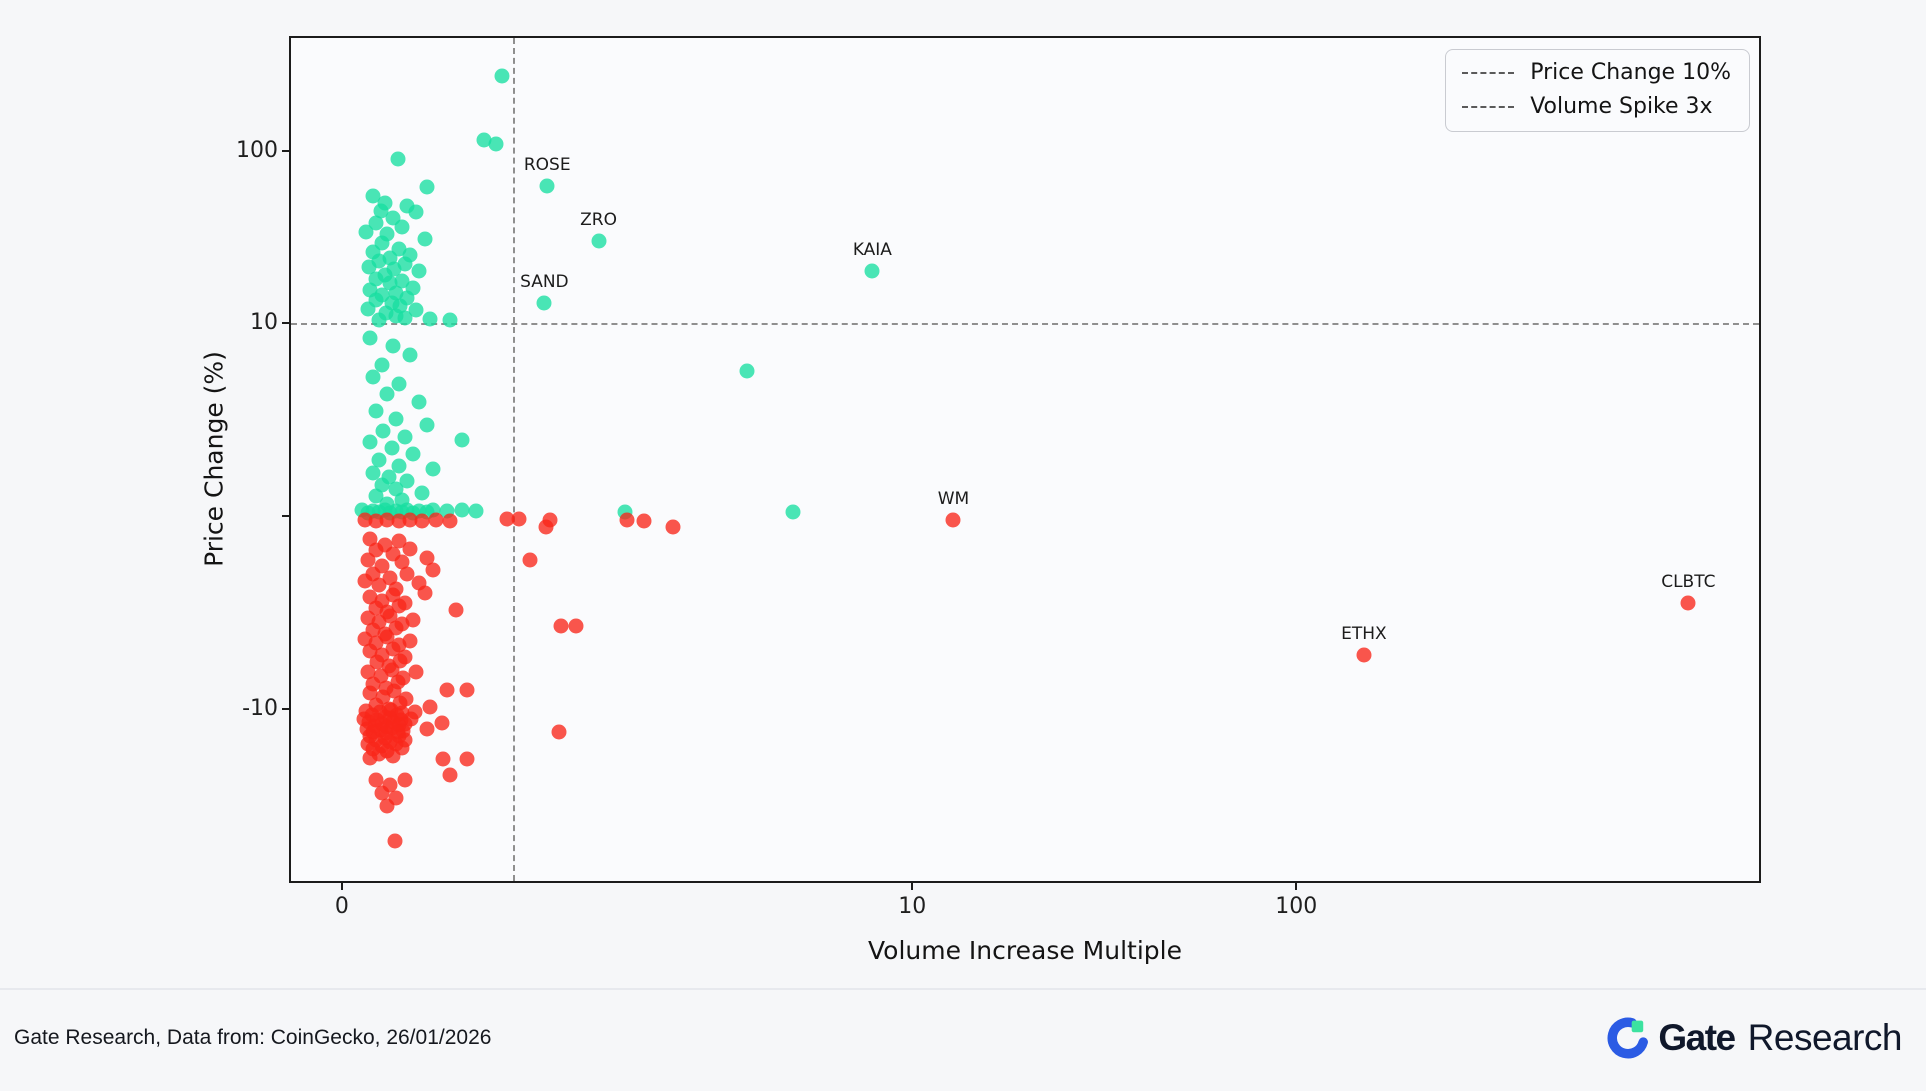  I want to click on legend-item-price-change: Price Change 10%, so click(1596, 72).